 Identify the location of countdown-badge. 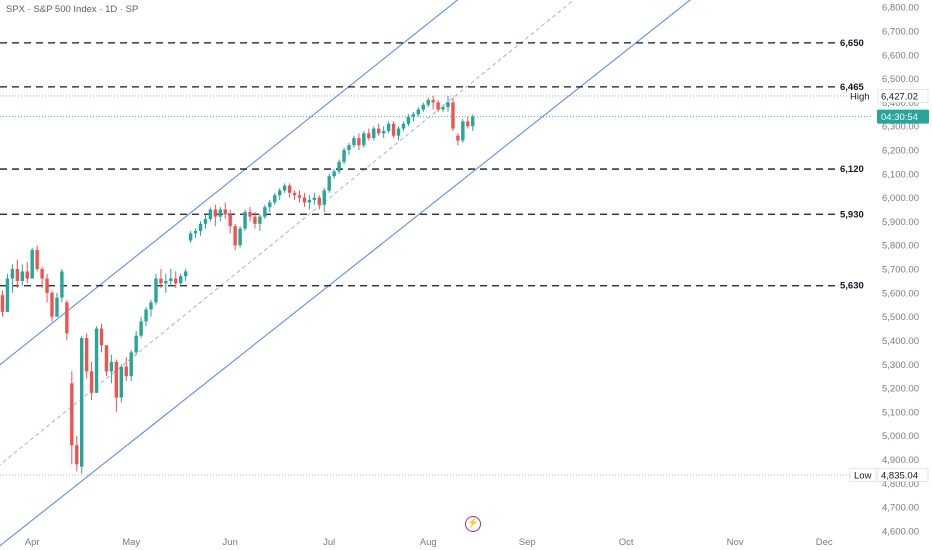
(903, 116).